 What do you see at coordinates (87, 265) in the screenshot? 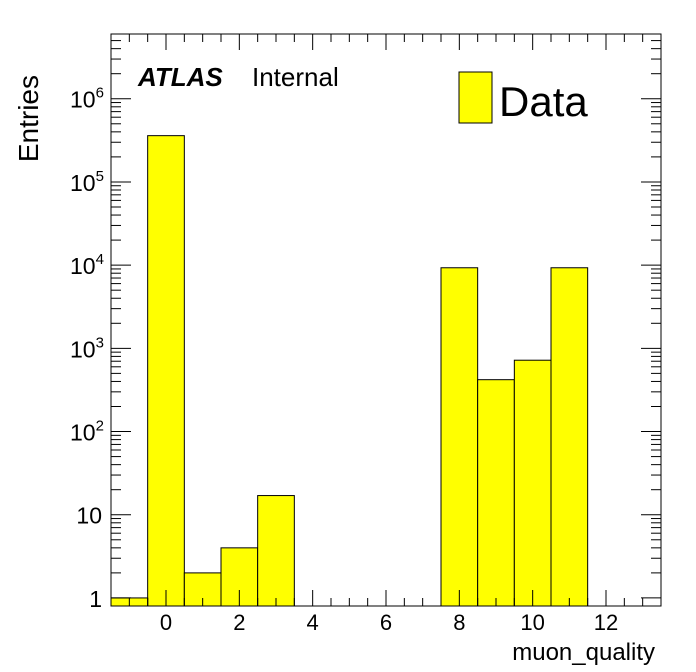
I see `y-tick-label: 10⁴` at bounding box center [87, 265].